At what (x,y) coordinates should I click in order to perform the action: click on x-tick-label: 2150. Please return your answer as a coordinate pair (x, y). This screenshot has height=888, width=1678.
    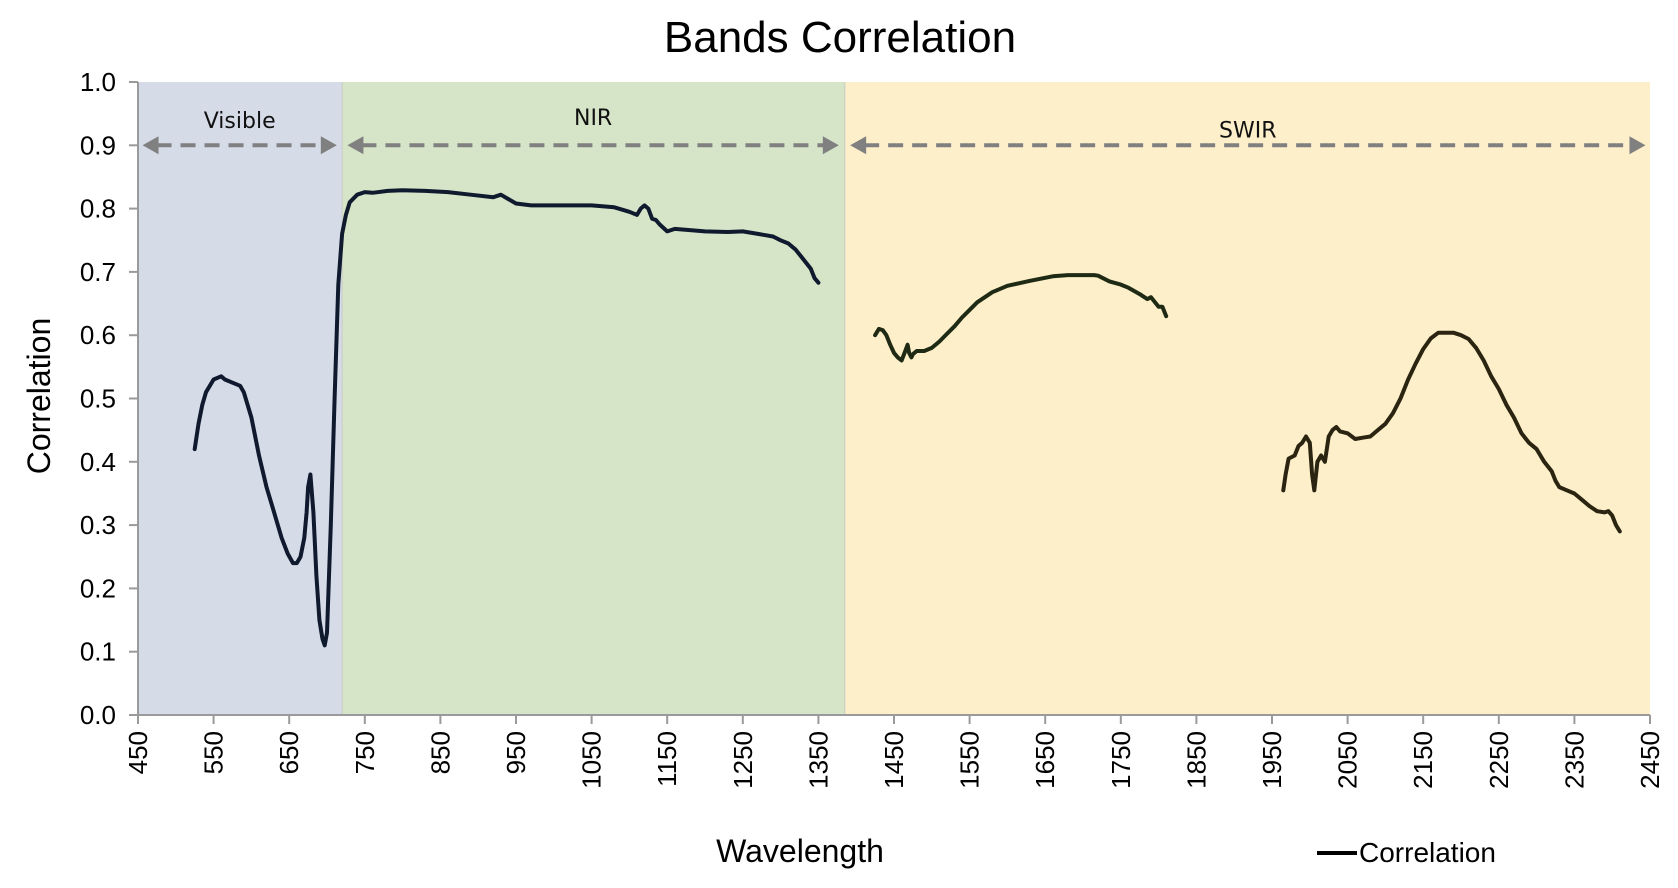
    Looking at the image, I should click on (1423, 760).